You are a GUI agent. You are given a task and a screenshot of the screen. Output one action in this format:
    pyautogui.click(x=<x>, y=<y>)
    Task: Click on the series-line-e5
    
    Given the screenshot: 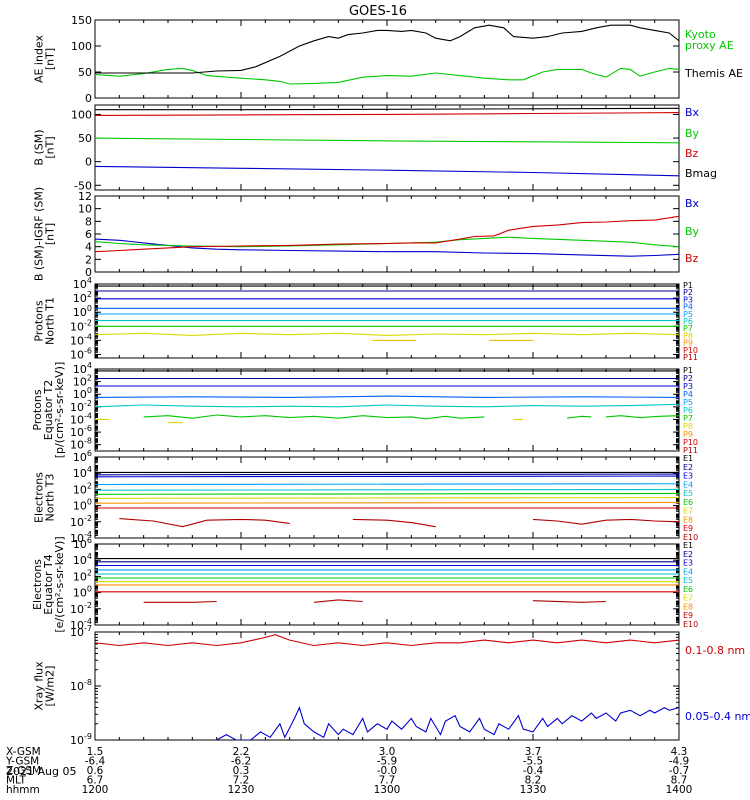 What is the action you would take?
    pyautogui.click(x=387, y=489)
    